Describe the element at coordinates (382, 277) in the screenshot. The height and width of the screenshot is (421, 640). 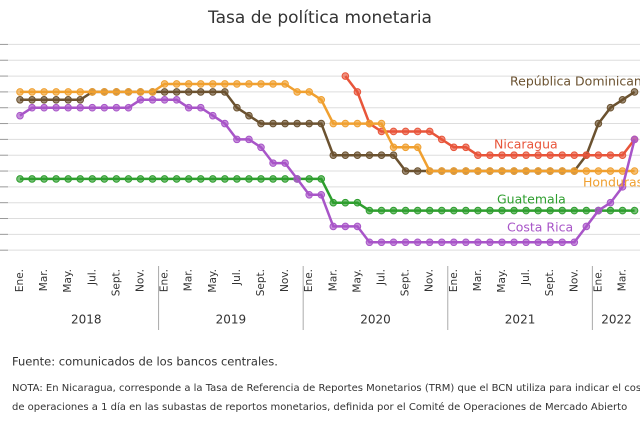
I see `x-tick-label: Jul.` at that location.